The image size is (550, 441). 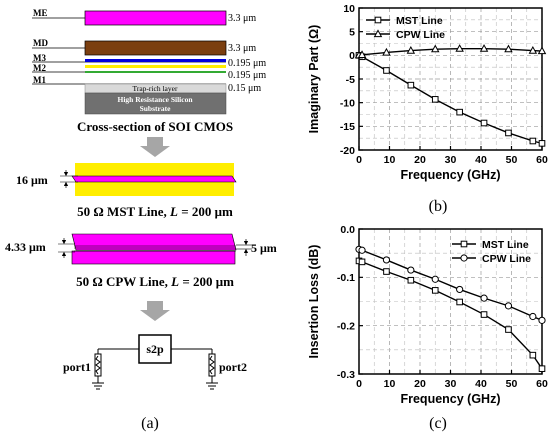 What do you see at coordinates (247, 75) in the screenshot?
I see `layer-thickness: 0.195 μm` at bounding box center [247, 75].